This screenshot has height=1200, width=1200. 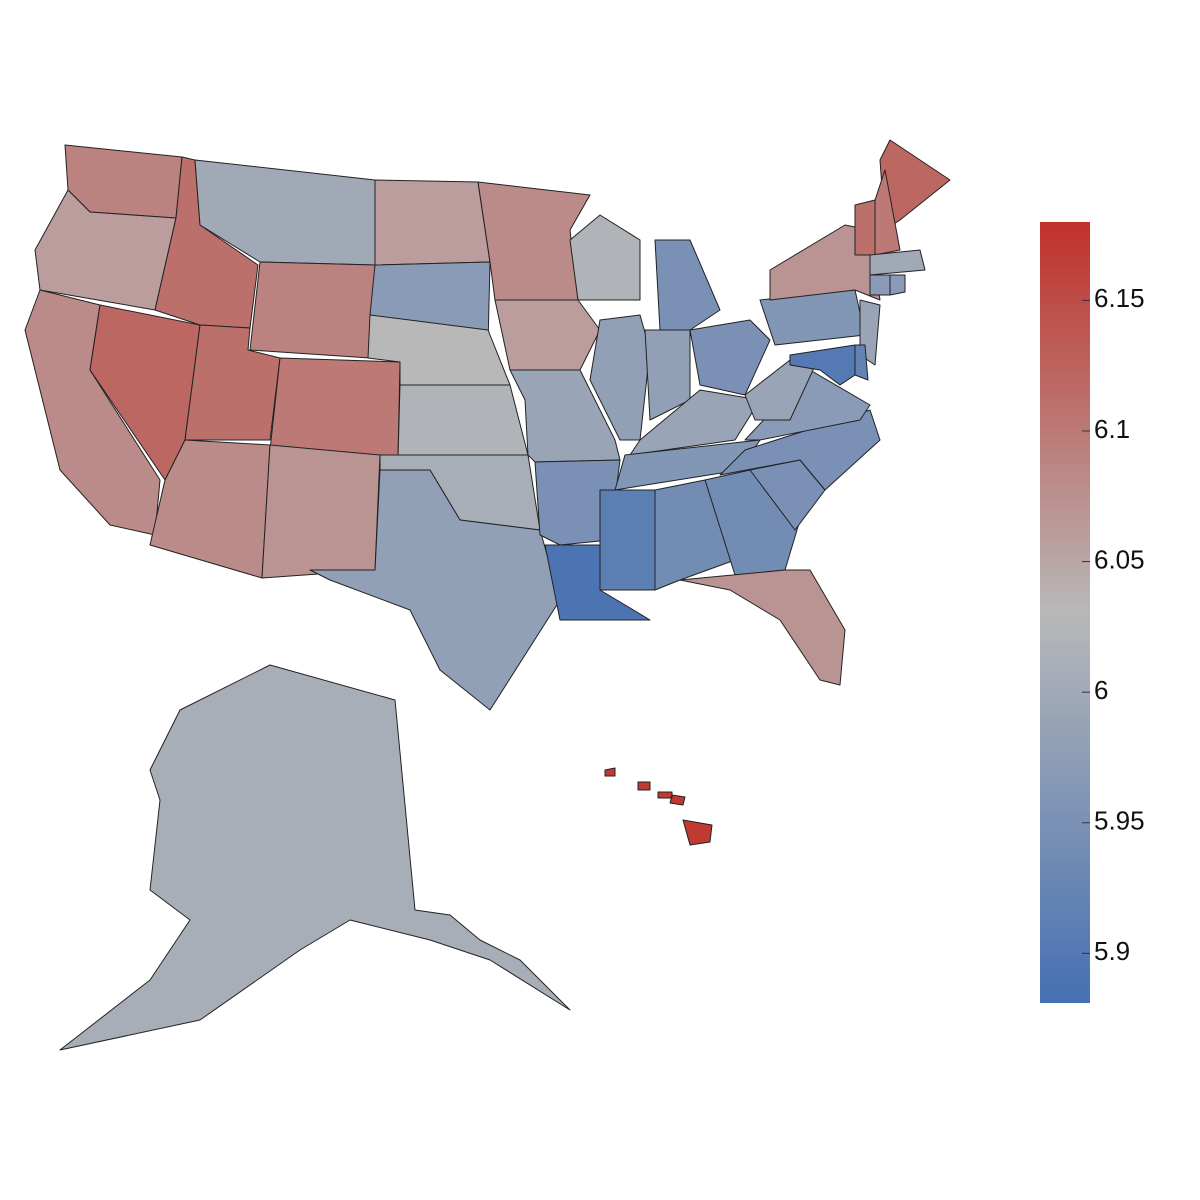 What do you see at coordinates (1119, 559) in the screenshot?
I see `colorbar-tick-label: 6.05` at bounding box center [1119, 559].